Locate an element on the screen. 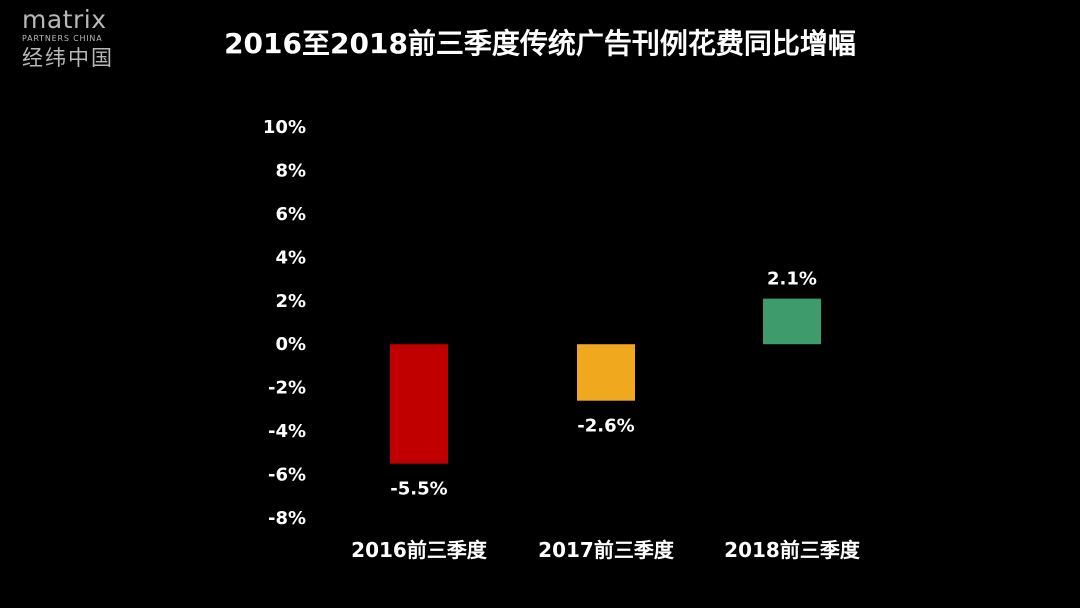 This screenshot has width=1080, height=608. y-tick-label: -8% is located at coordinates (287, 518).